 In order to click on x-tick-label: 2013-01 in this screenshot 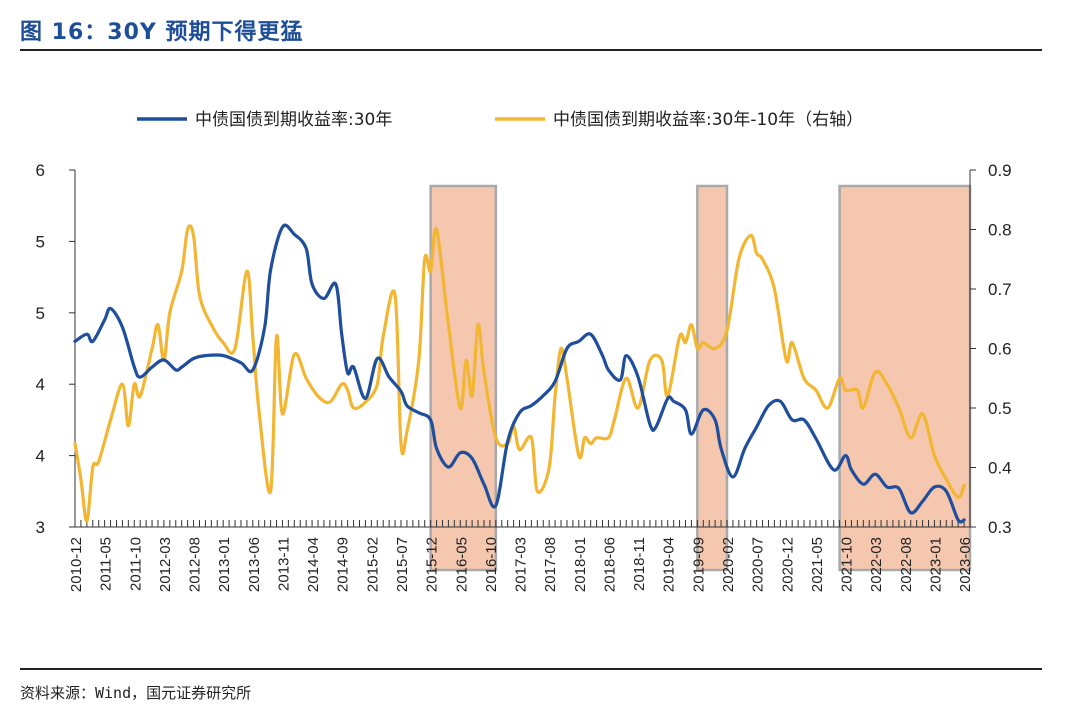, I will do `click(224, 564)`.